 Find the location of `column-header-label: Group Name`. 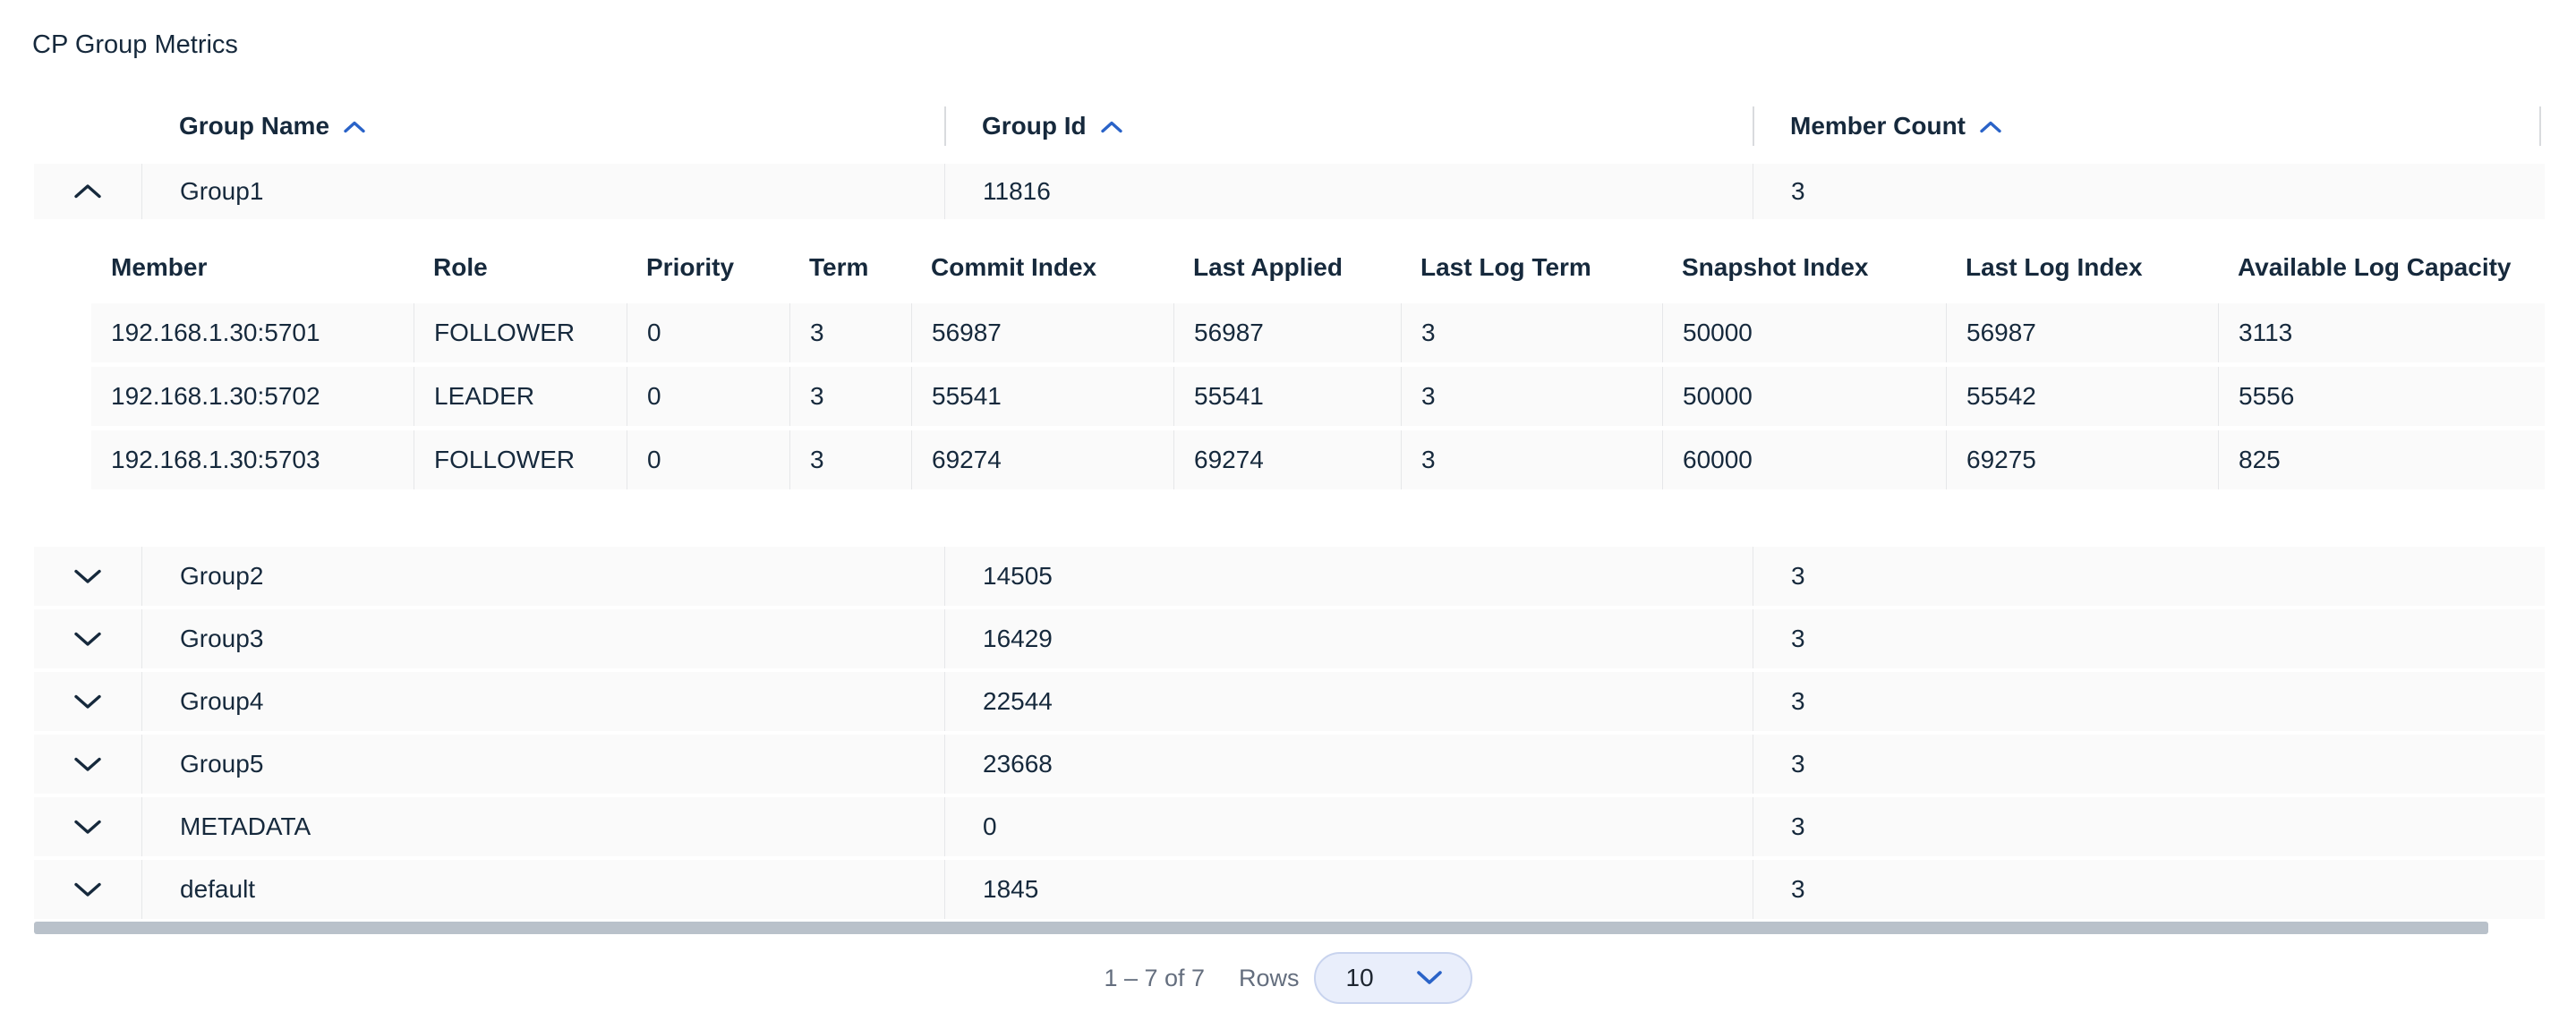

column-header-label: Group Name is located at coordinates (254, 126).